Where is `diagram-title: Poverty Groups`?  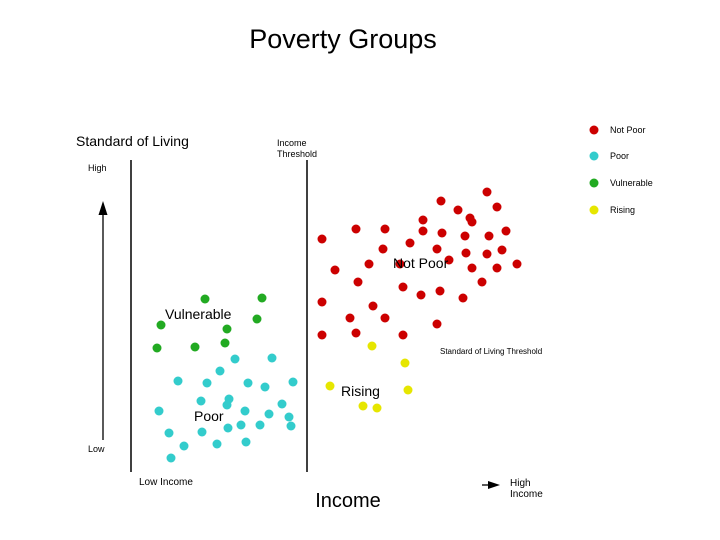 diagram-title: Poverty Groups is located at coordinates (343, 39).